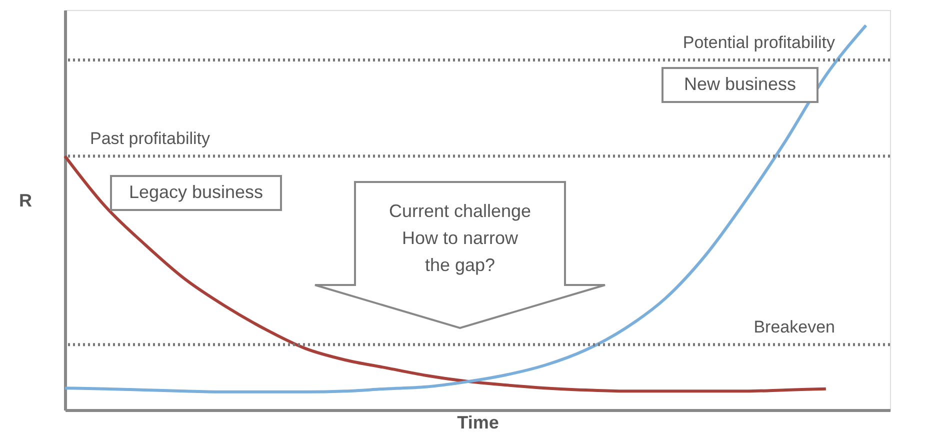 This screenshot has height=445, width=930. I want to click on annotation: Current challenge How to narrow the gap?, so click(460, 238).